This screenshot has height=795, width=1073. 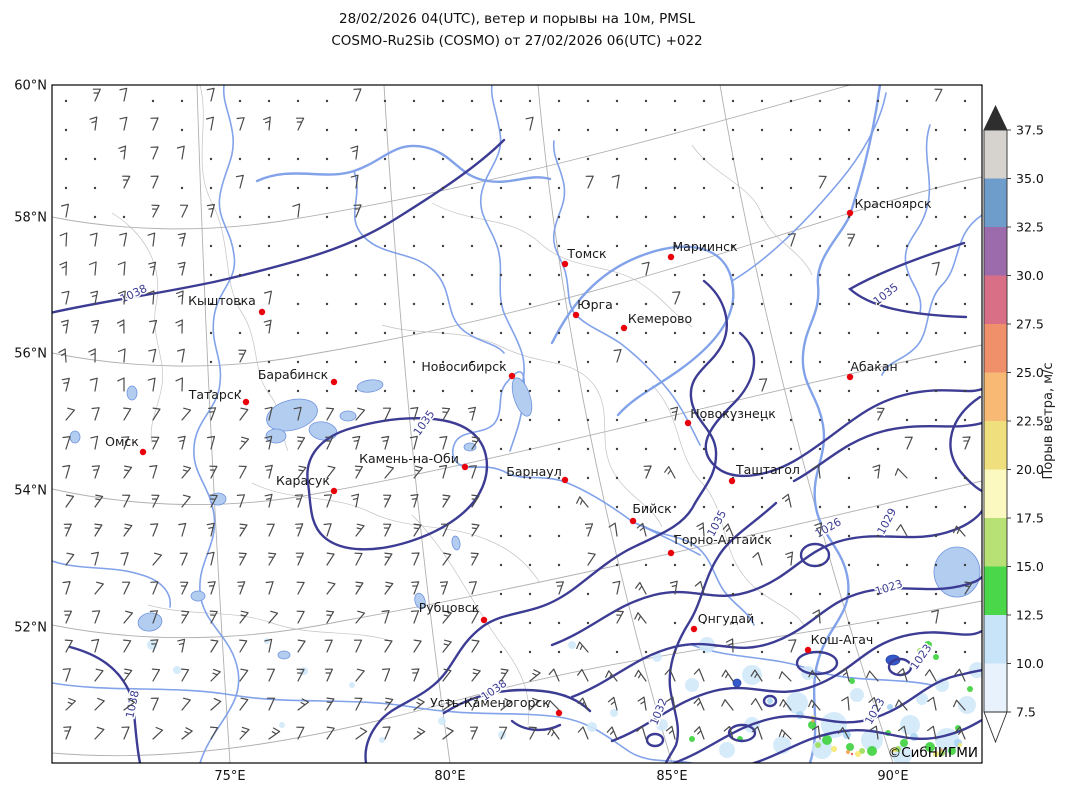 I want to click on gust-spot-yellow, so click(x=834, y=749).